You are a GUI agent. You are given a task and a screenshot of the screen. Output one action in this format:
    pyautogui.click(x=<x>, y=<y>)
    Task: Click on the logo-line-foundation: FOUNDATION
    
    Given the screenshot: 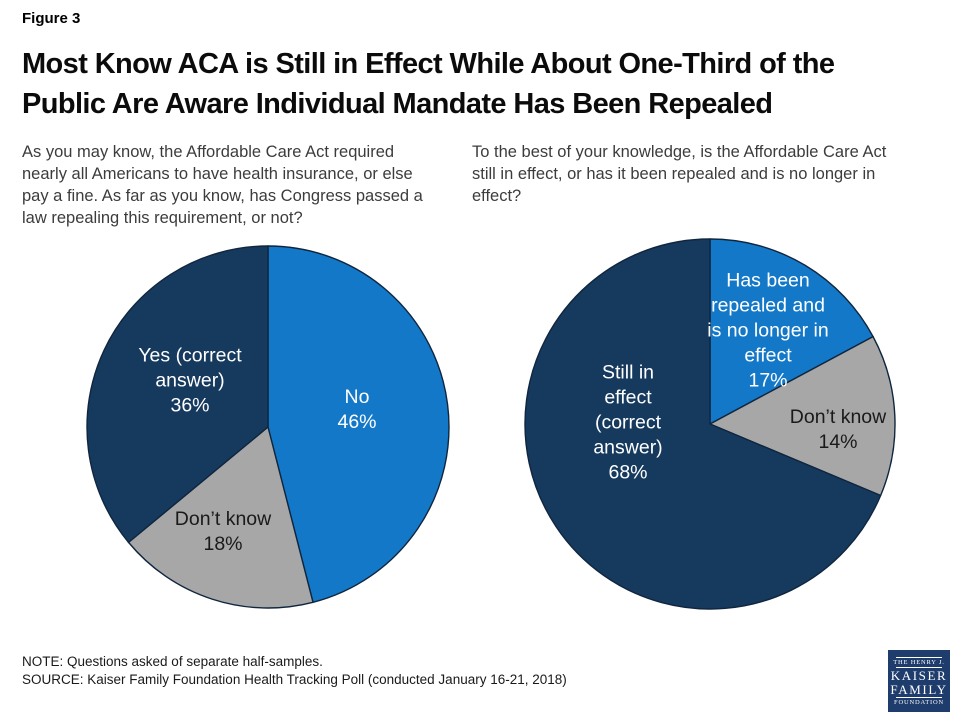 What is the action you would take?
    pyautogui.click(x=919, y=702)
    